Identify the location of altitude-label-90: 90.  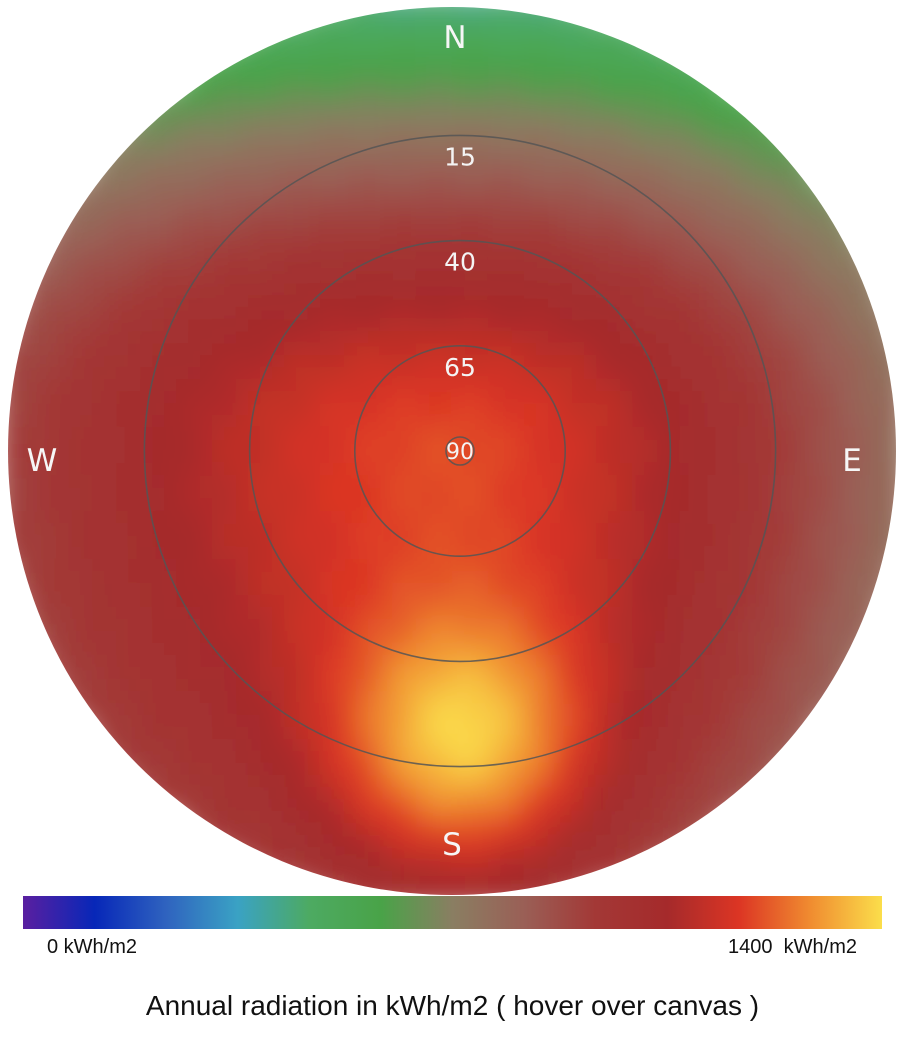
(460, 452).